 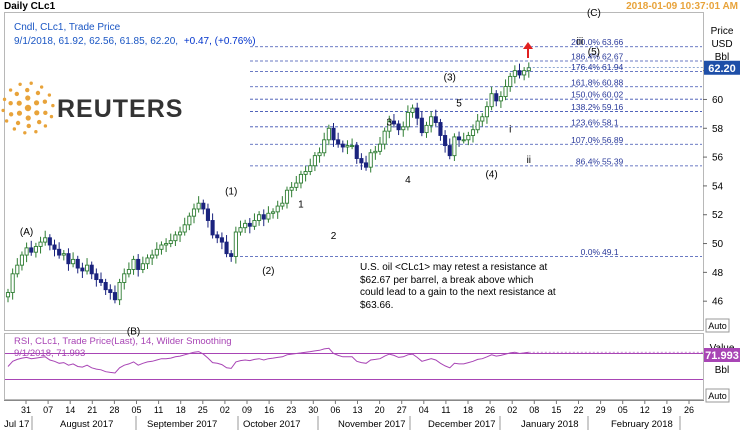 What do you see at coordinates (402, 410) in the screenshot?
I see `x-tick-label: 27` at bounding box center [402, 410].